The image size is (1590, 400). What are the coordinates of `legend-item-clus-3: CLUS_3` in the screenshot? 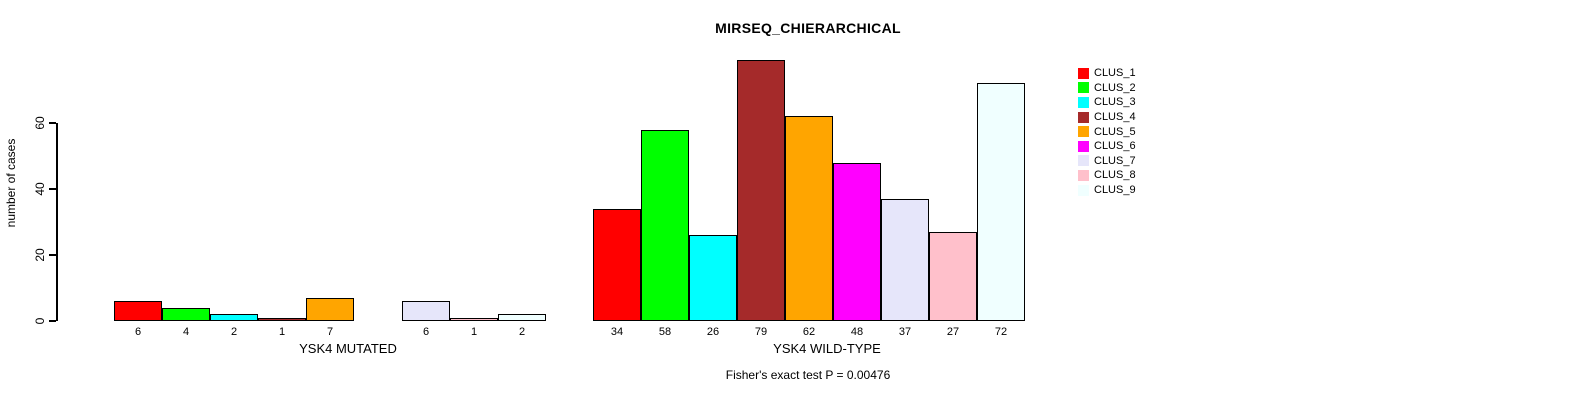 It's located at (1107, 102).